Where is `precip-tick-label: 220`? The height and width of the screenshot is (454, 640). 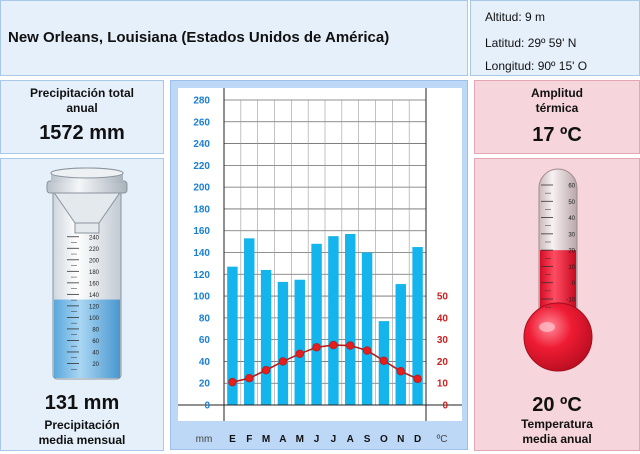
precip-tick-label: 220 is located at coordinates (201, 166).